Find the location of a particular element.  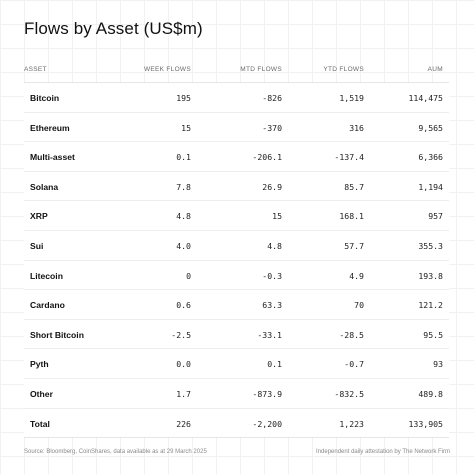

cell-aum: 121.2 is located at coordinates (430, 305).